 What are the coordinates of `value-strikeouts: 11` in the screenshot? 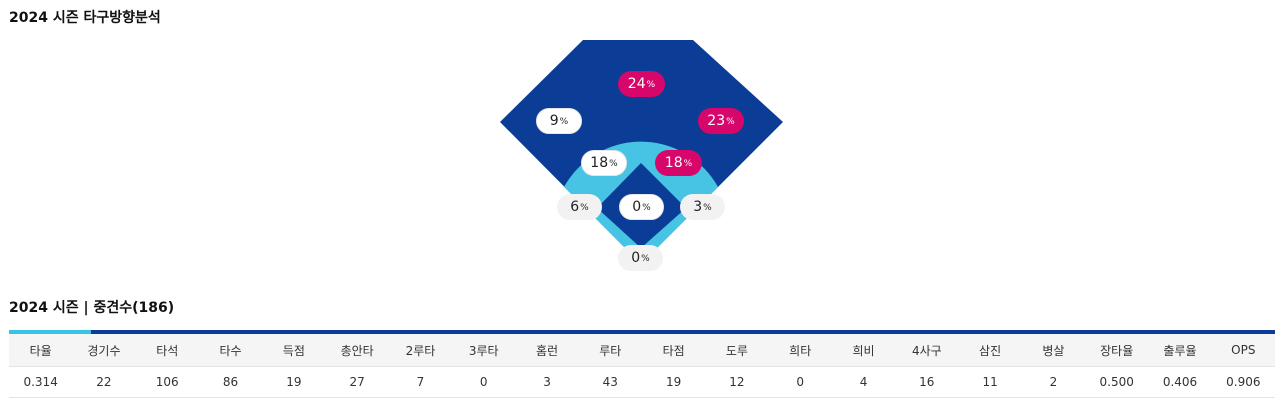 It's located at (990, 382).